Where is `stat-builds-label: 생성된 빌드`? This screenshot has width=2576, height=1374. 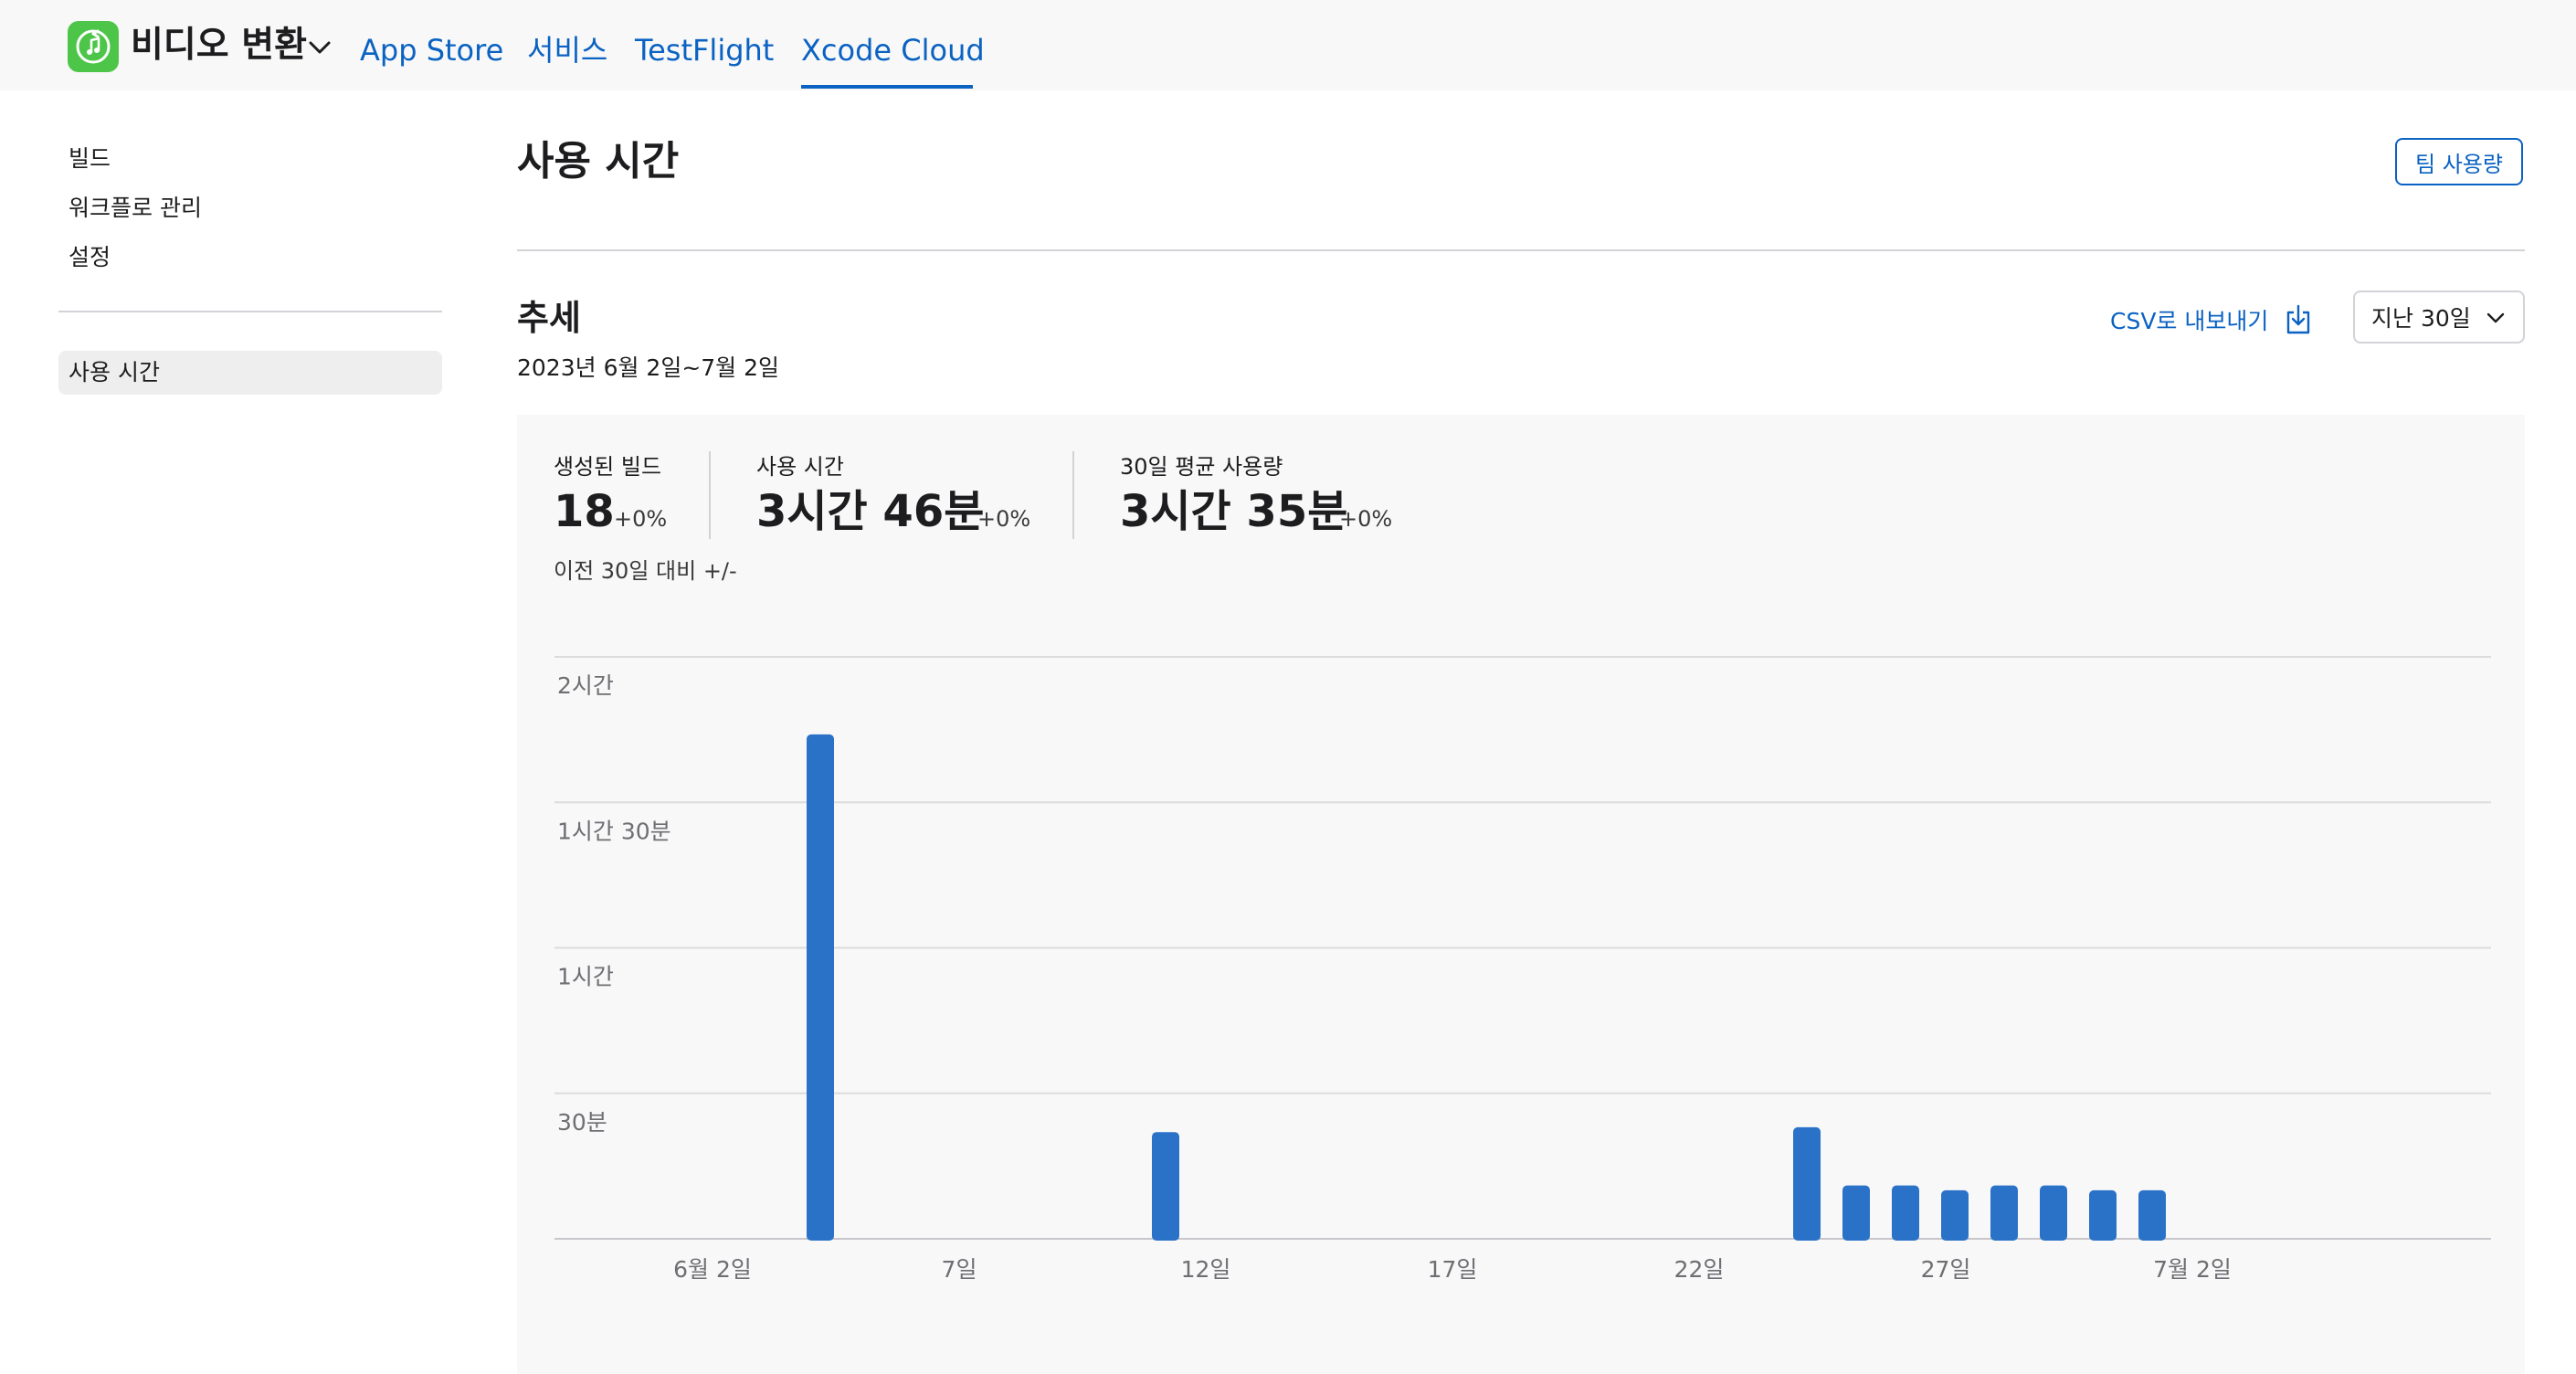
stat-builds-label: 생성된 빌드 is located at coordinates (608, 467).